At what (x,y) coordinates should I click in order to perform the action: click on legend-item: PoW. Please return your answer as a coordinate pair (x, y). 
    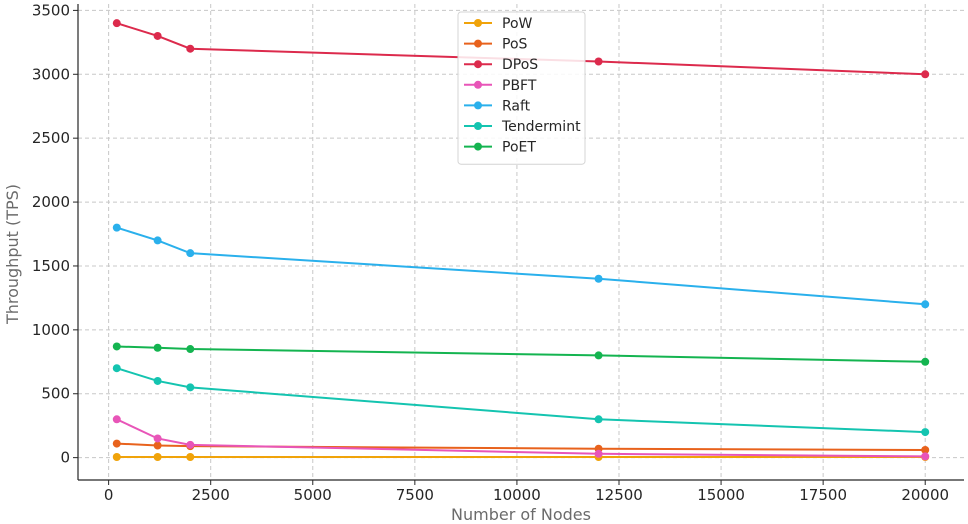
    Looking at the image, I should click on (498, 24).